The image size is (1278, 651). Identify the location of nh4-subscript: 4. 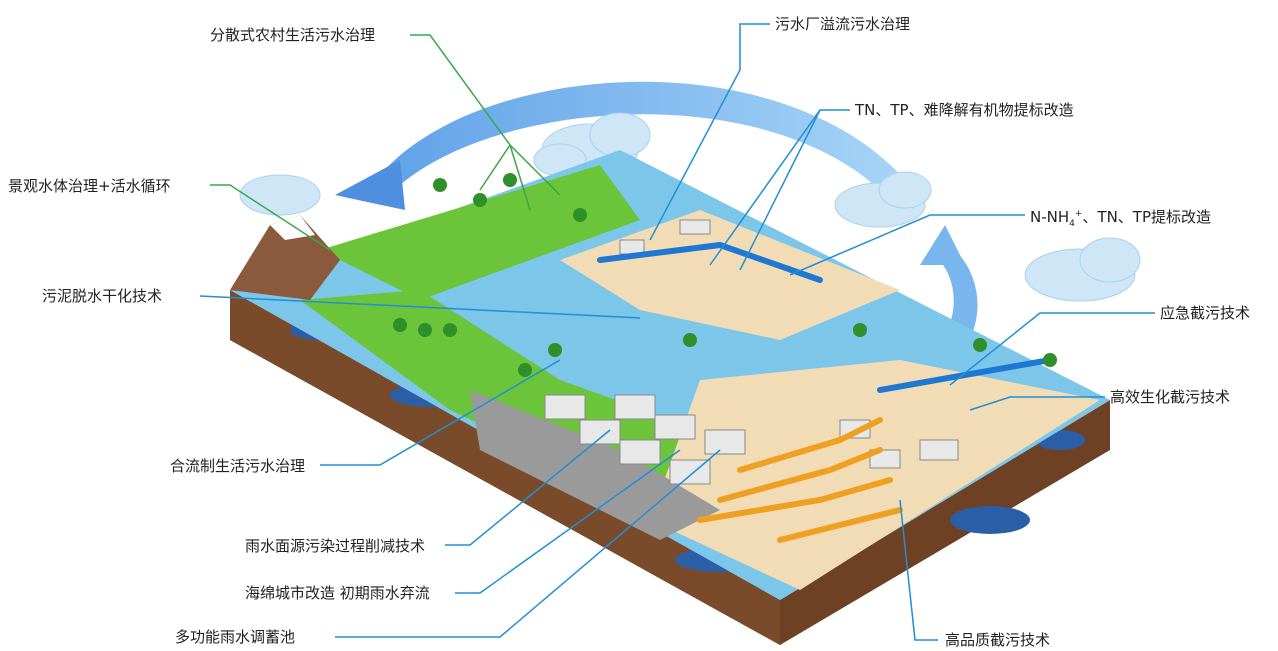
(1072, 224).